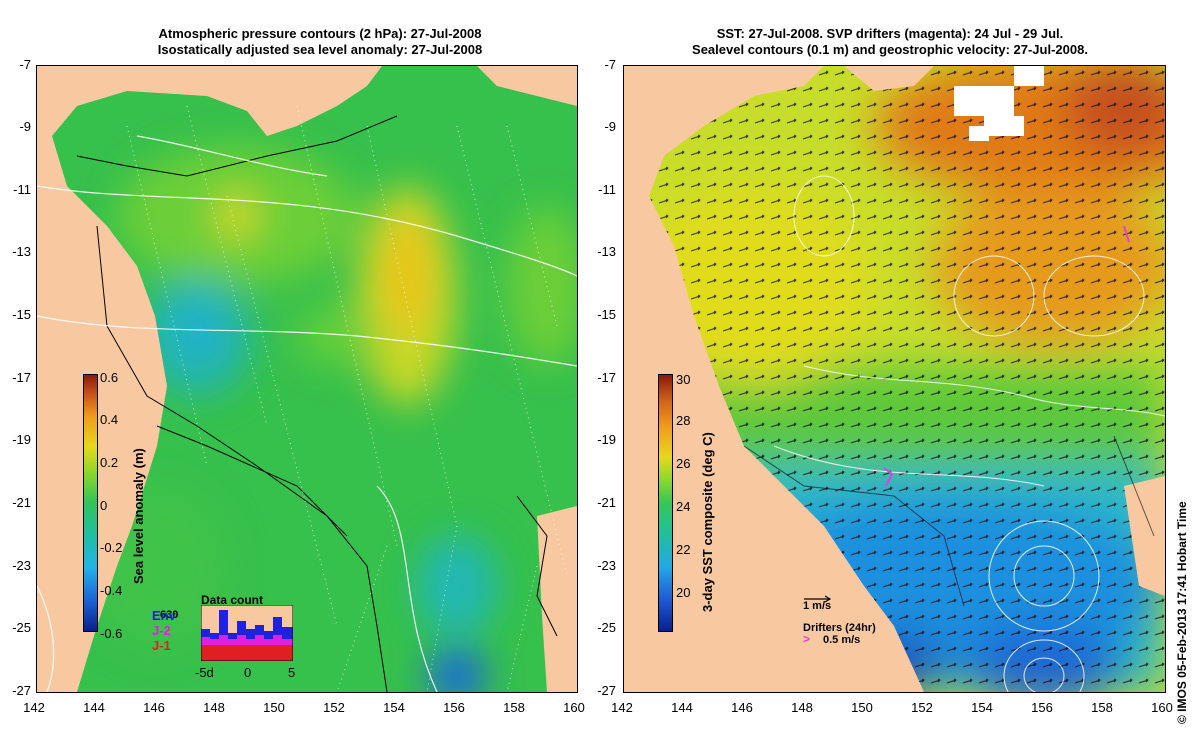  Describe the element at coordinates (109, 462) in the screenshot. I see `colorbar-tick-label: 0.2` at that location.